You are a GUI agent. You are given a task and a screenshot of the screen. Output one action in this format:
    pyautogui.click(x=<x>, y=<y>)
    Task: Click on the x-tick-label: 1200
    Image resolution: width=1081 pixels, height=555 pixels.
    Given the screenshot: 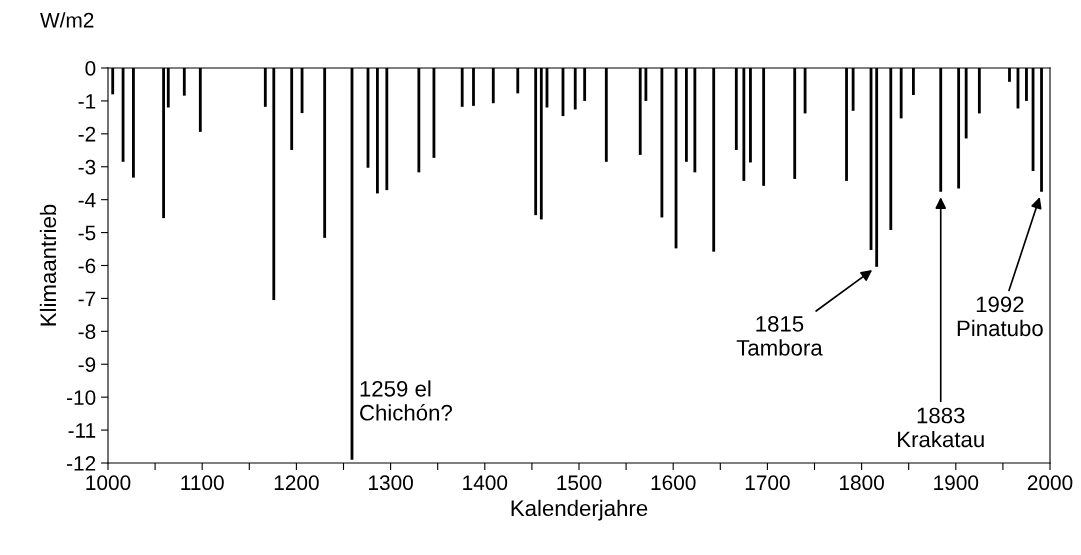 What is the action you would take?
    pyautogui.click(x=296, y=483)
    